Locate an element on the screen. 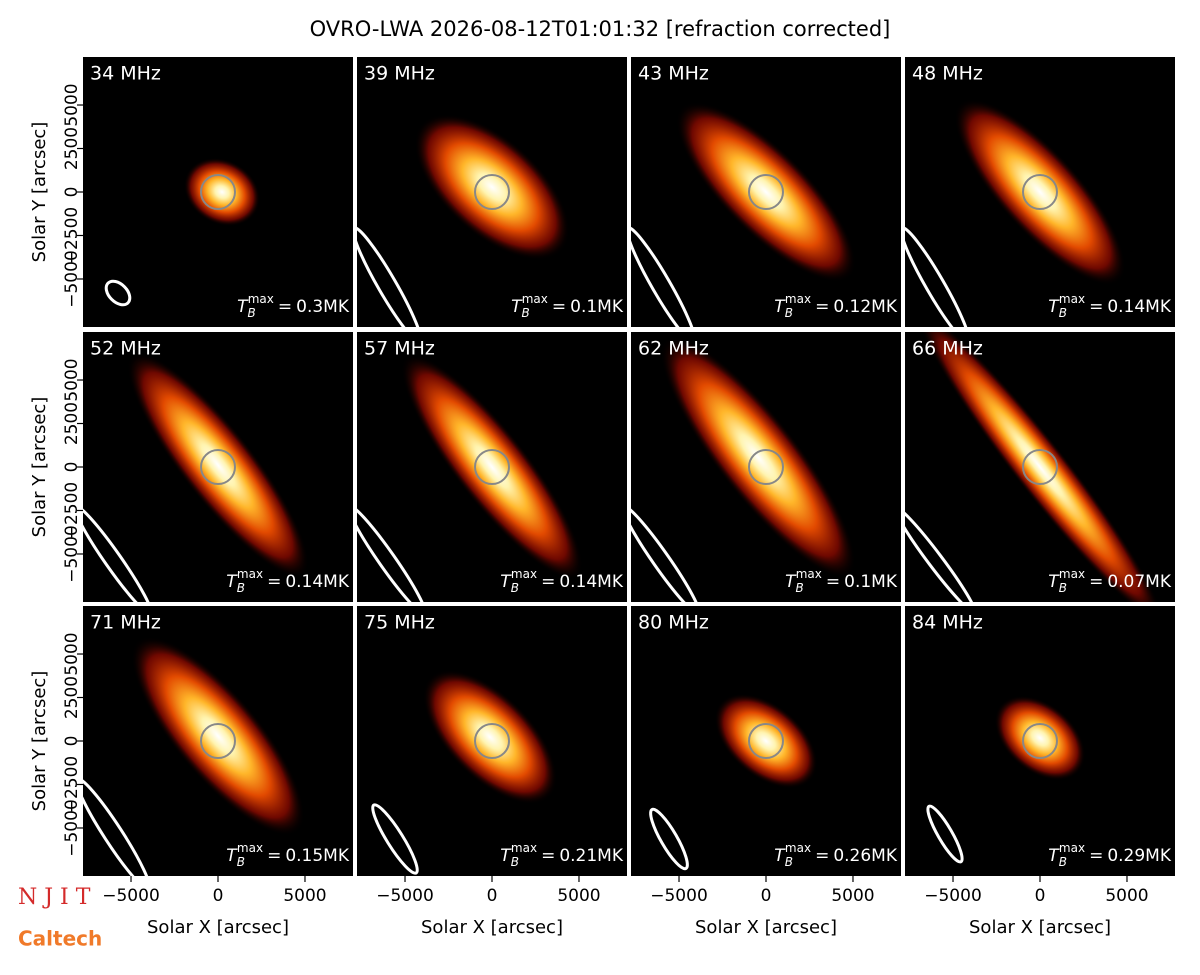 The width and height of the screenshot is (1200, 975). frequency-label: 52 MHz is located at coordinates (125, 349).